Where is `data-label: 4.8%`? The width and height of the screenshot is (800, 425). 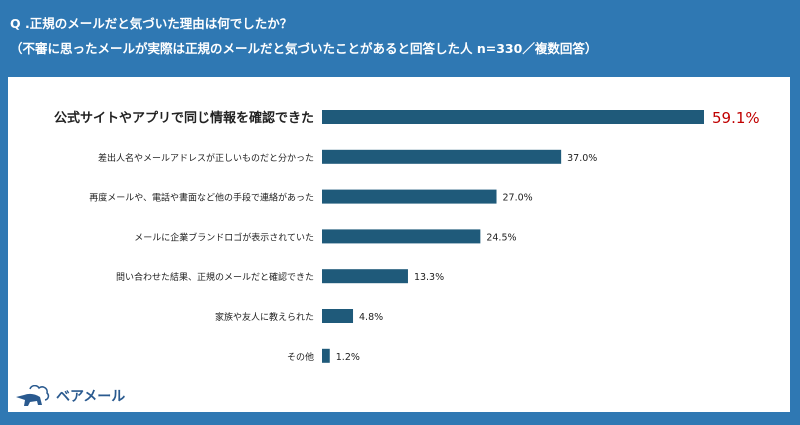
data-label: 4.8% is located at coordinates (371, 317).